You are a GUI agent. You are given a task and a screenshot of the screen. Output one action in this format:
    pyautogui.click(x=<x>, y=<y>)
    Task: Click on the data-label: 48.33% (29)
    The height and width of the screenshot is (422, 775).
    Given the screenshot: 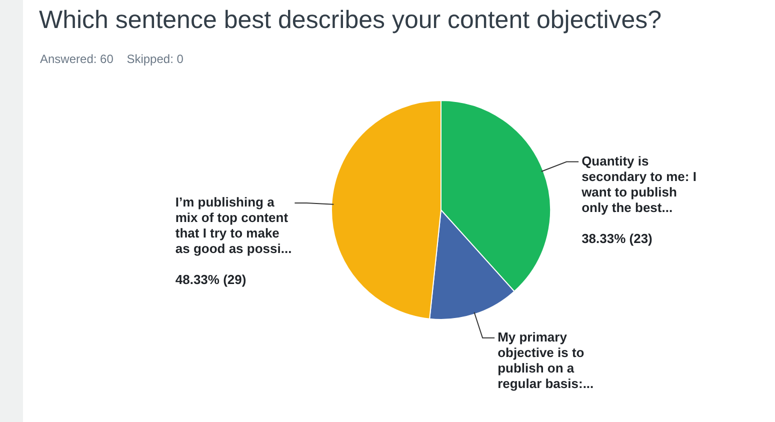 What is the action you would take?
    pyautogui.click(x=210, y=280)
    